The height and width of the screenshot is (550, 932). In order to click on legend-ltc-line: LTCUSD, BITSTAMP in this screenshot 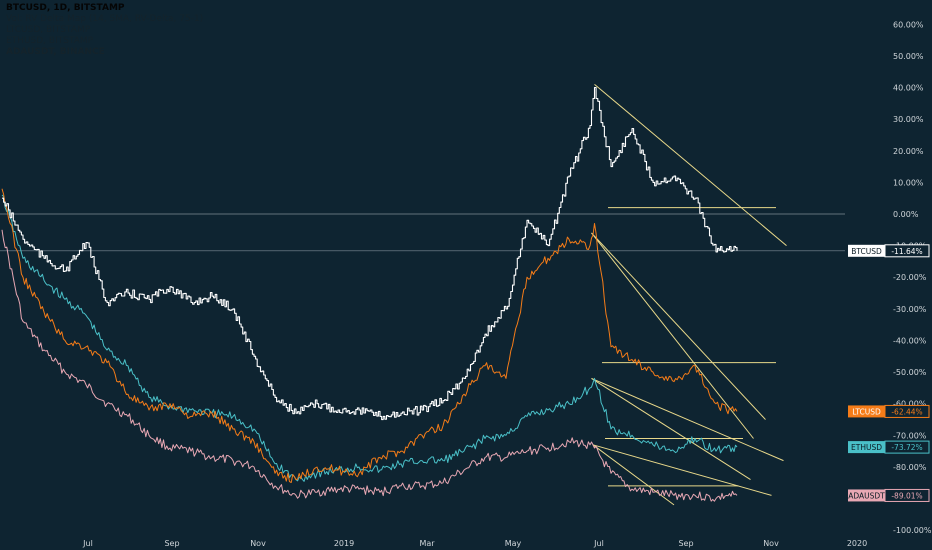, I will do `click(48, 30)`.